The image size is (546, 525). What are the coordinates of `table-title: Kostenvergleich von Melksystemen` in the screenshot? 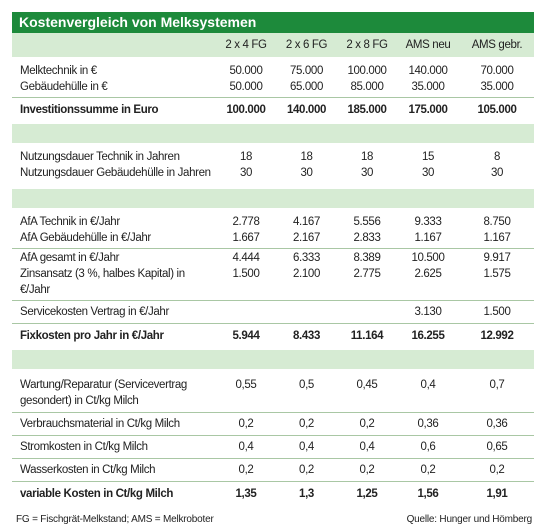 It's located at (273, 22).